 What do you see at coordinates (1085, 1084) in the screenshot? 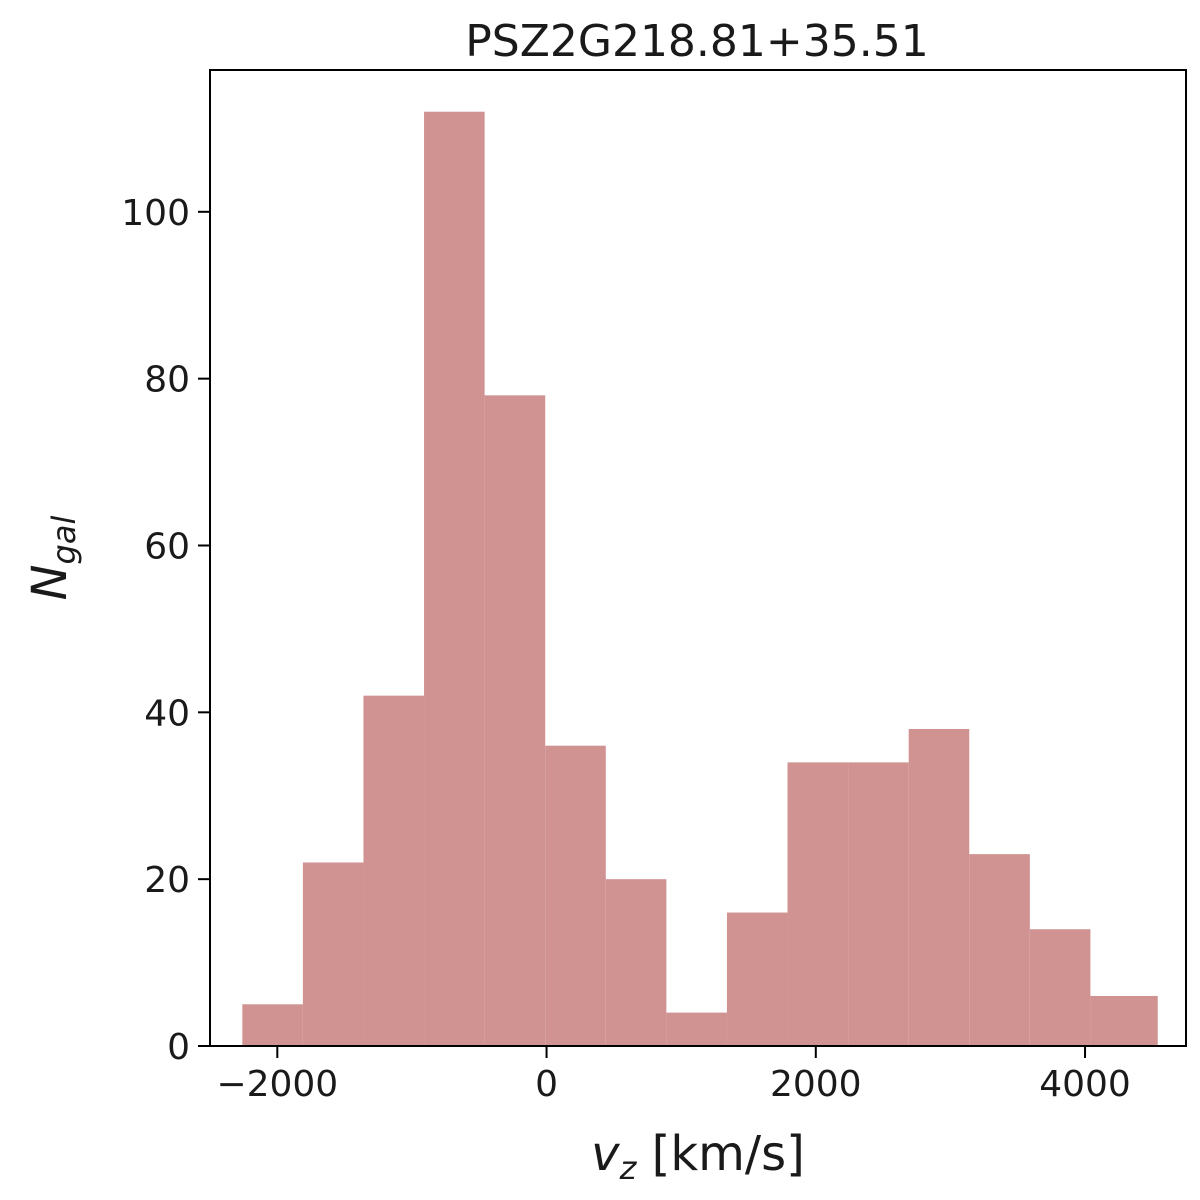
I see `x-tick-label: 4000` at bounding box center [1085, 1084].